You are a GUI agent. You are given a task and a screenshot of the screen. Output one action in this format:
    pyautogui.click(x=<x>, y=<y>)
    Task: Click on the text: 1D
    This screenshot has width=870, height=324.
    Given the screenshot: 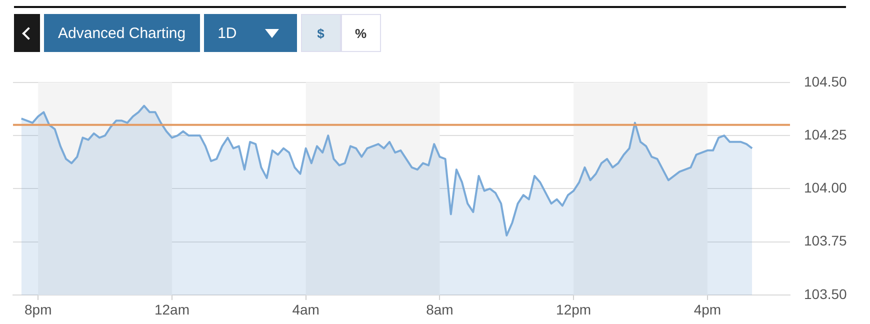 What is the action you would take?
    pyautogui.click(x=227, y=33)
    